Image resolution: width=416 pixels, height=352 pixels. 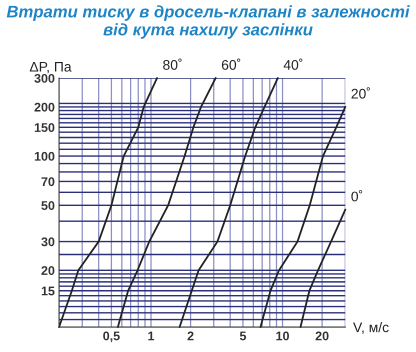 What do you see at coordinates (47, 241) in the screenshot?
I see `y-tick-label: 30` at bounding box center [47, 241].